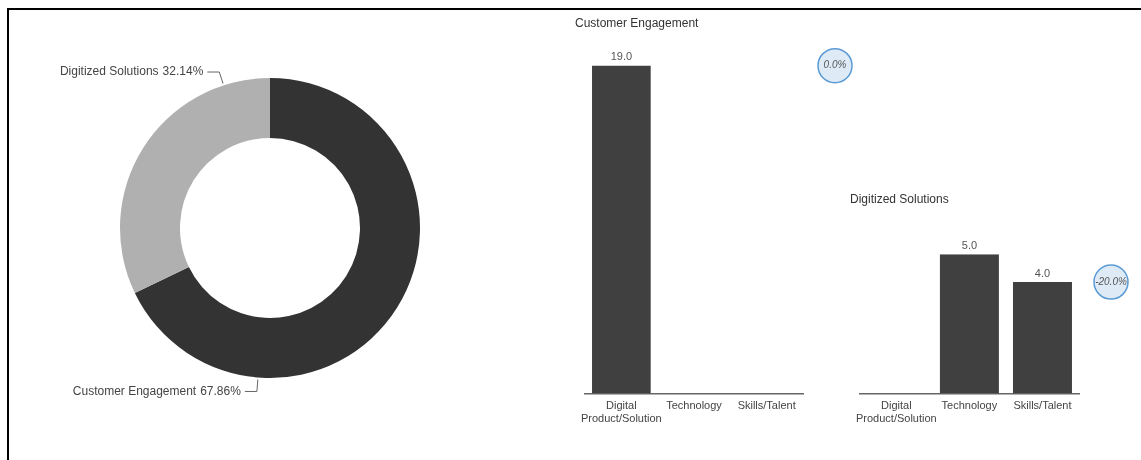  I want to click on text: 0.0%, so click(835, 65).